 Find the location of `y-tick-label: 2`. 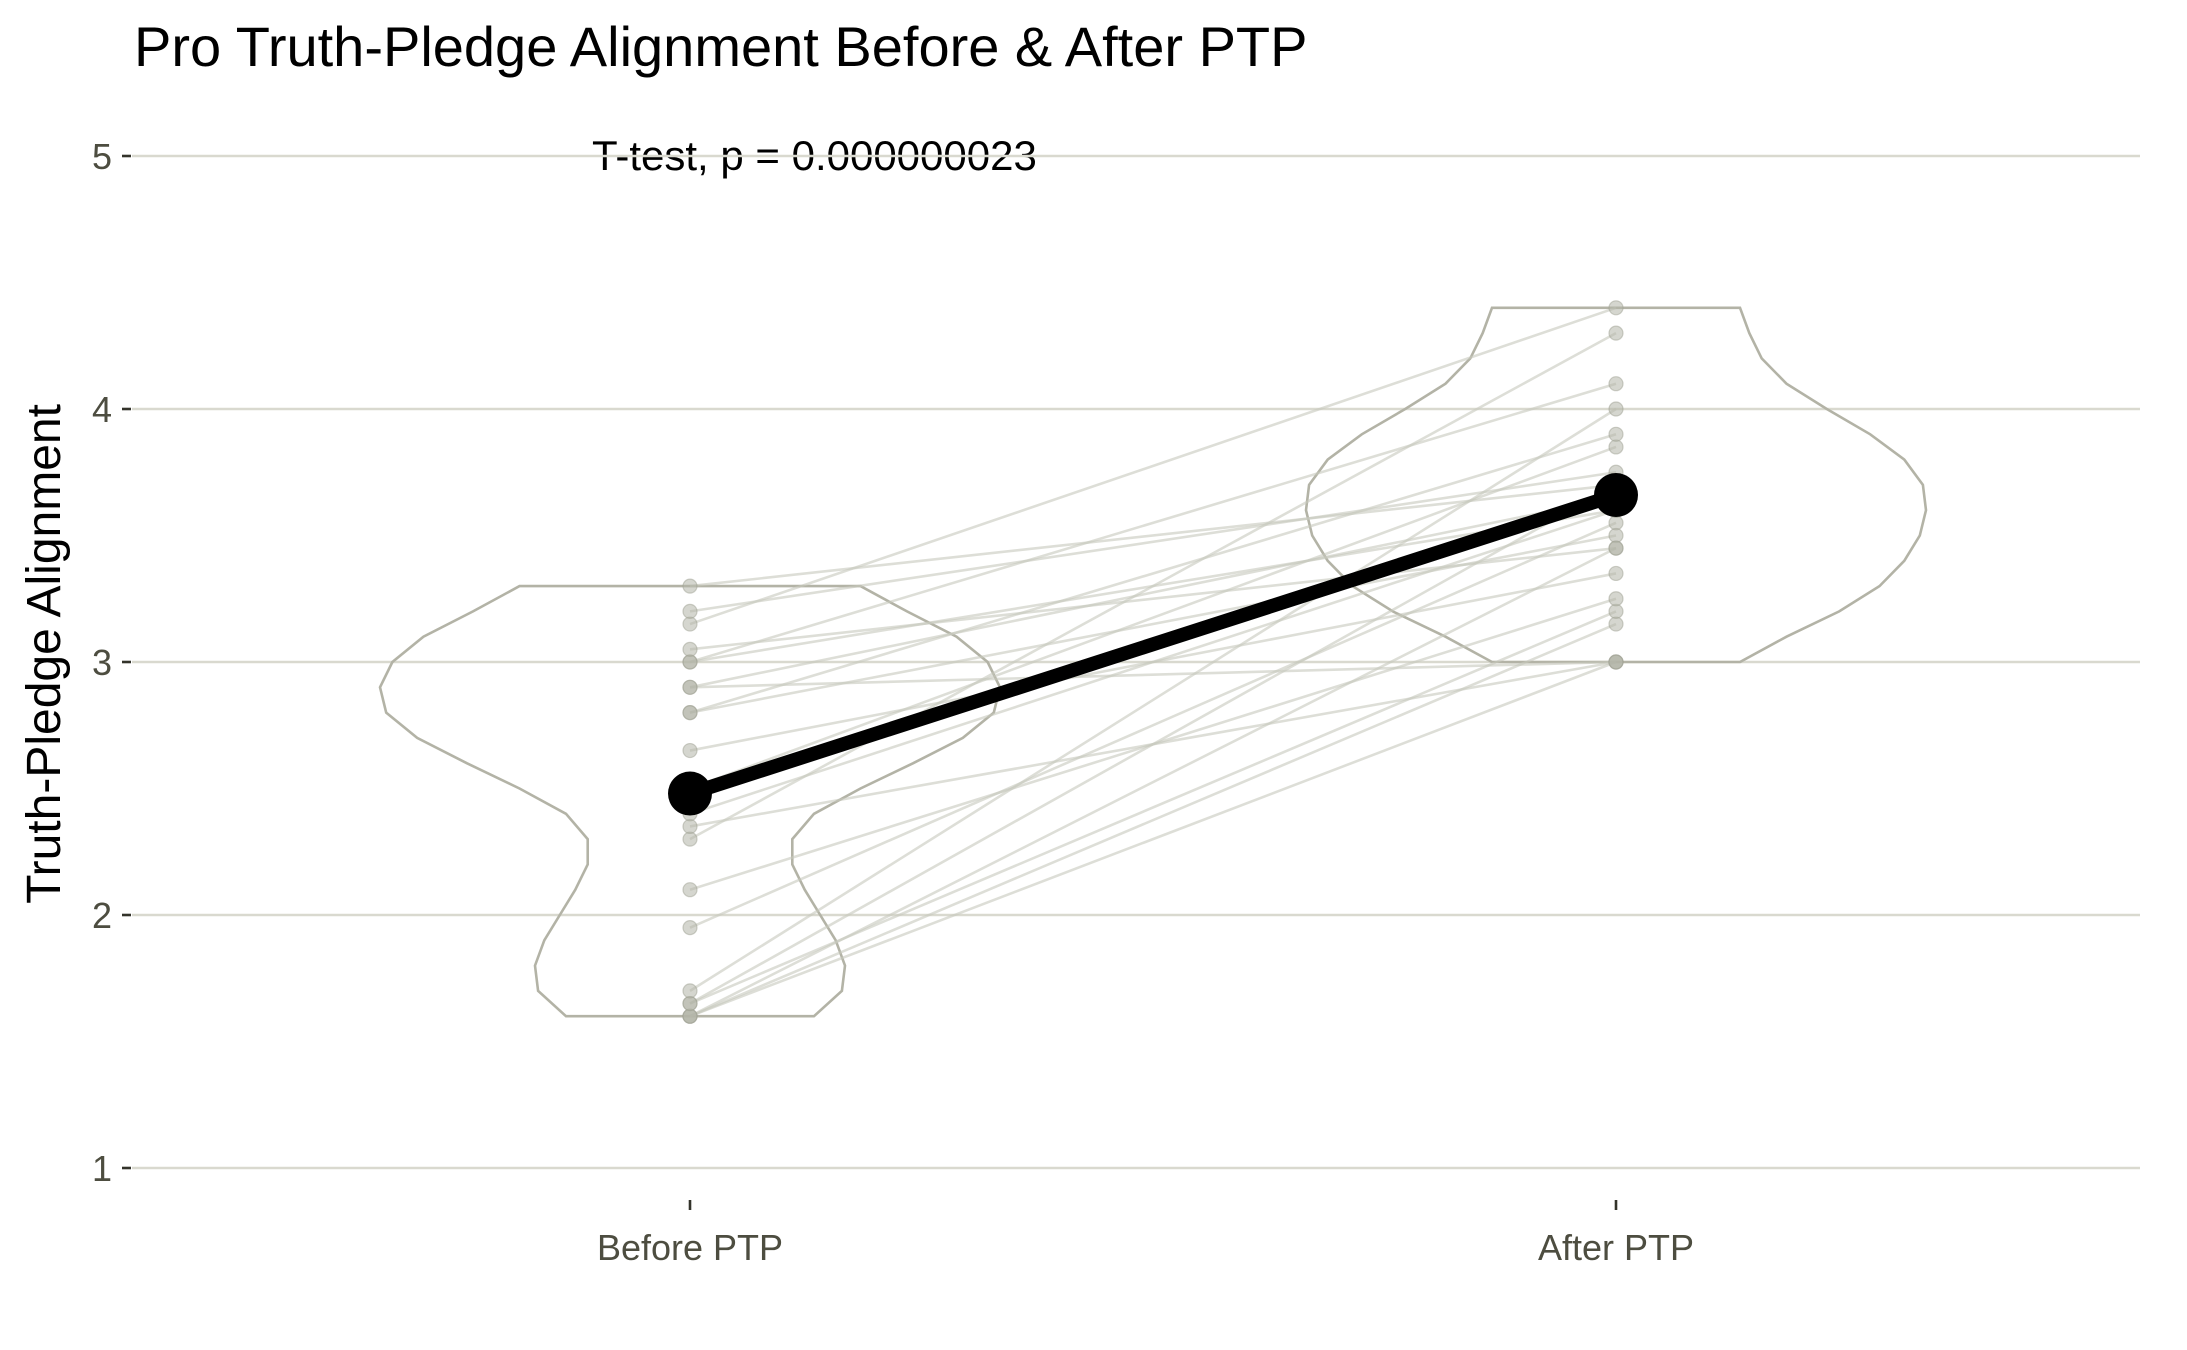

y-tick-label: 2 is located at coordinates (102, 915).